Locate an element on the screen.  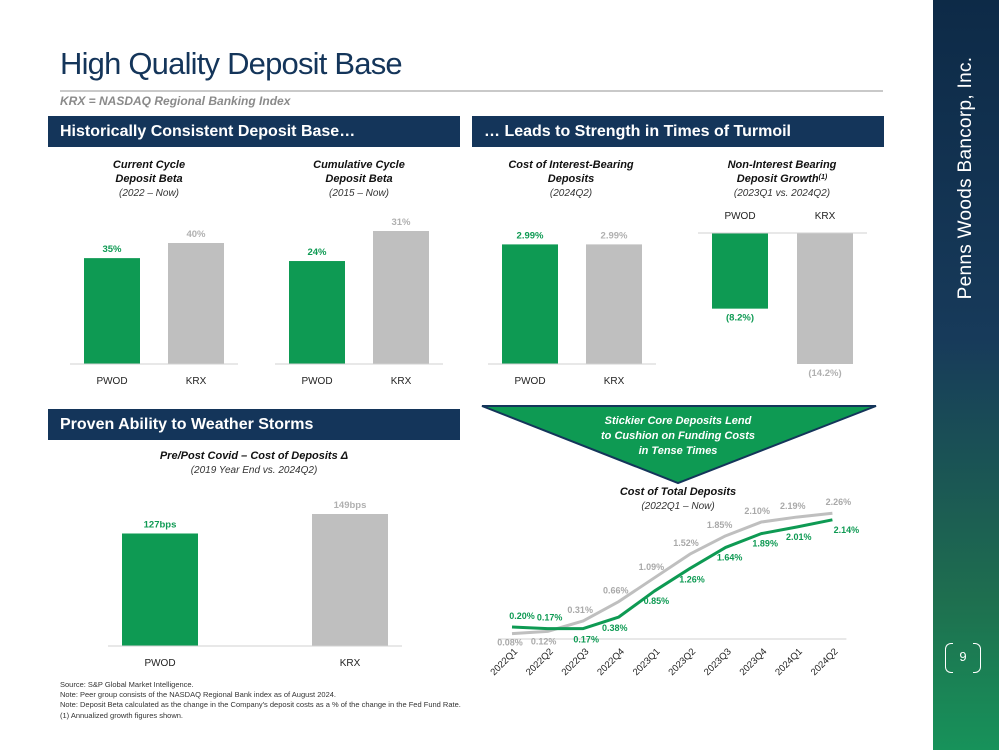
chart5-bar-krx is located at coordinates (350, 580).